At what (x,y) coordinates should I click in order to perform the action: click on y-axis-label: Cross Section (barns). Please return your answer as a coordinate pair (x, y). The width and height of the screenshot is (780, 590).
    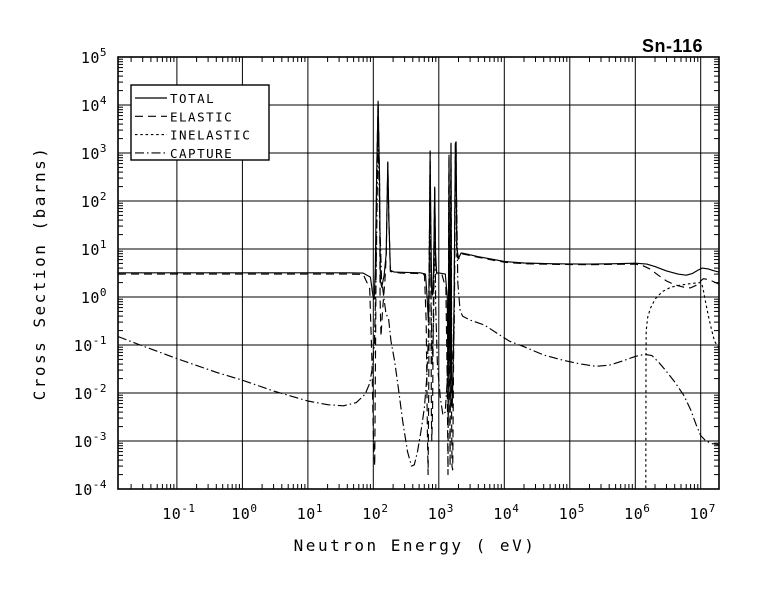
    Looking at the image, I should click on (39, 273).